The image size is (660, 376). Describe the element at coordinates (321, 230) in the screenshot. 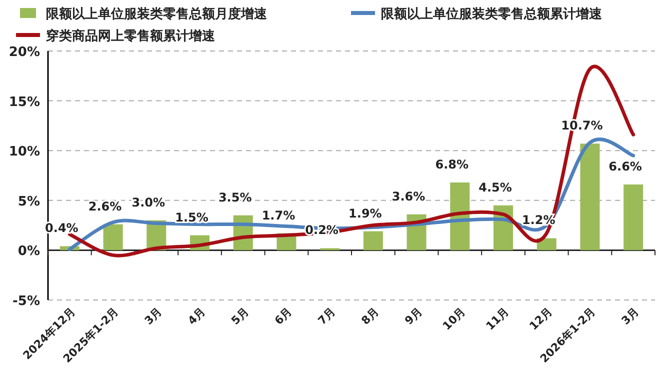

I see `text: 0.2%` at that location.